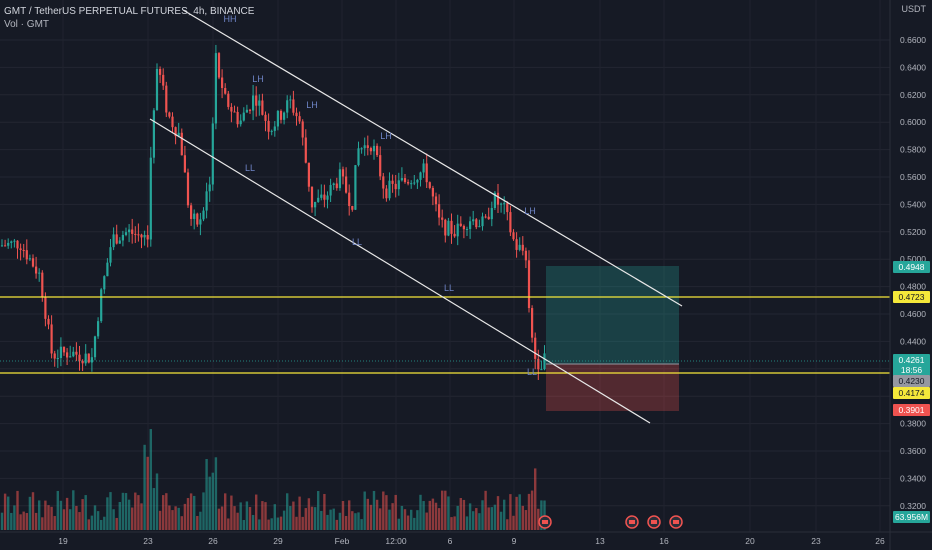  I want to click on volume-bars, so click(273, 479).